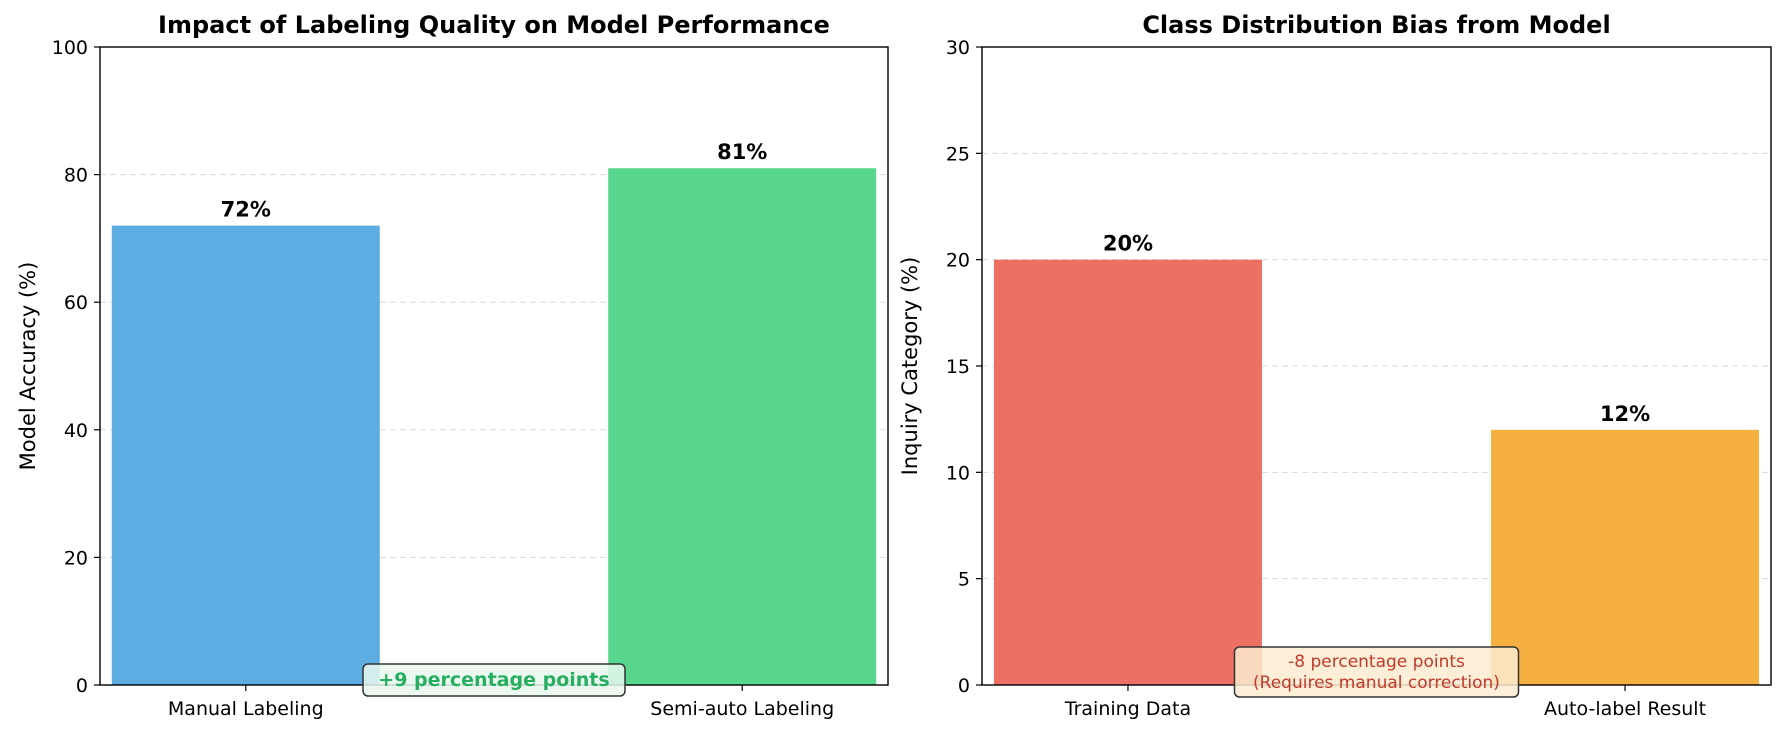 This screenshot has width=1785, height=735. What do you see at coordinates (1376, 662) in the screenshot?
I see `annotation-text: -8 percentage points` at bounding box center [1376, 662].